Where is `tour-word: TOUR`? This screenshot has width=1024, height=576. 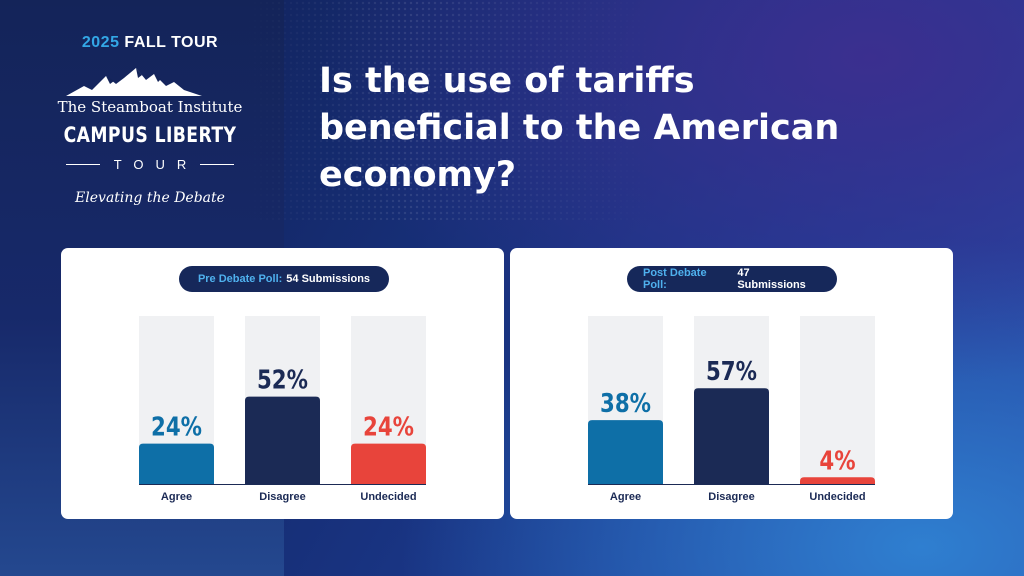 tour-word: TOUR is located at coordinates (156, 164).